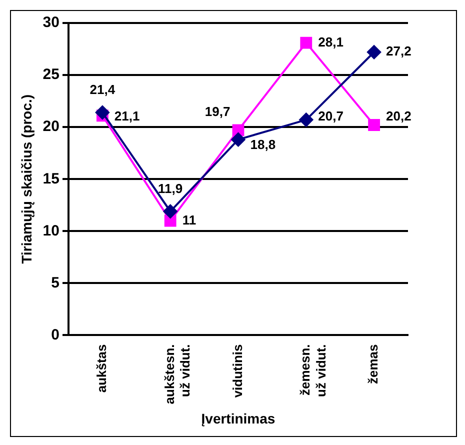  What do you see at coordinates (177, 374) in the screenshot?
I see `x-tick-label: aukštesn. už vidut.` at bounding box center [177, 374].